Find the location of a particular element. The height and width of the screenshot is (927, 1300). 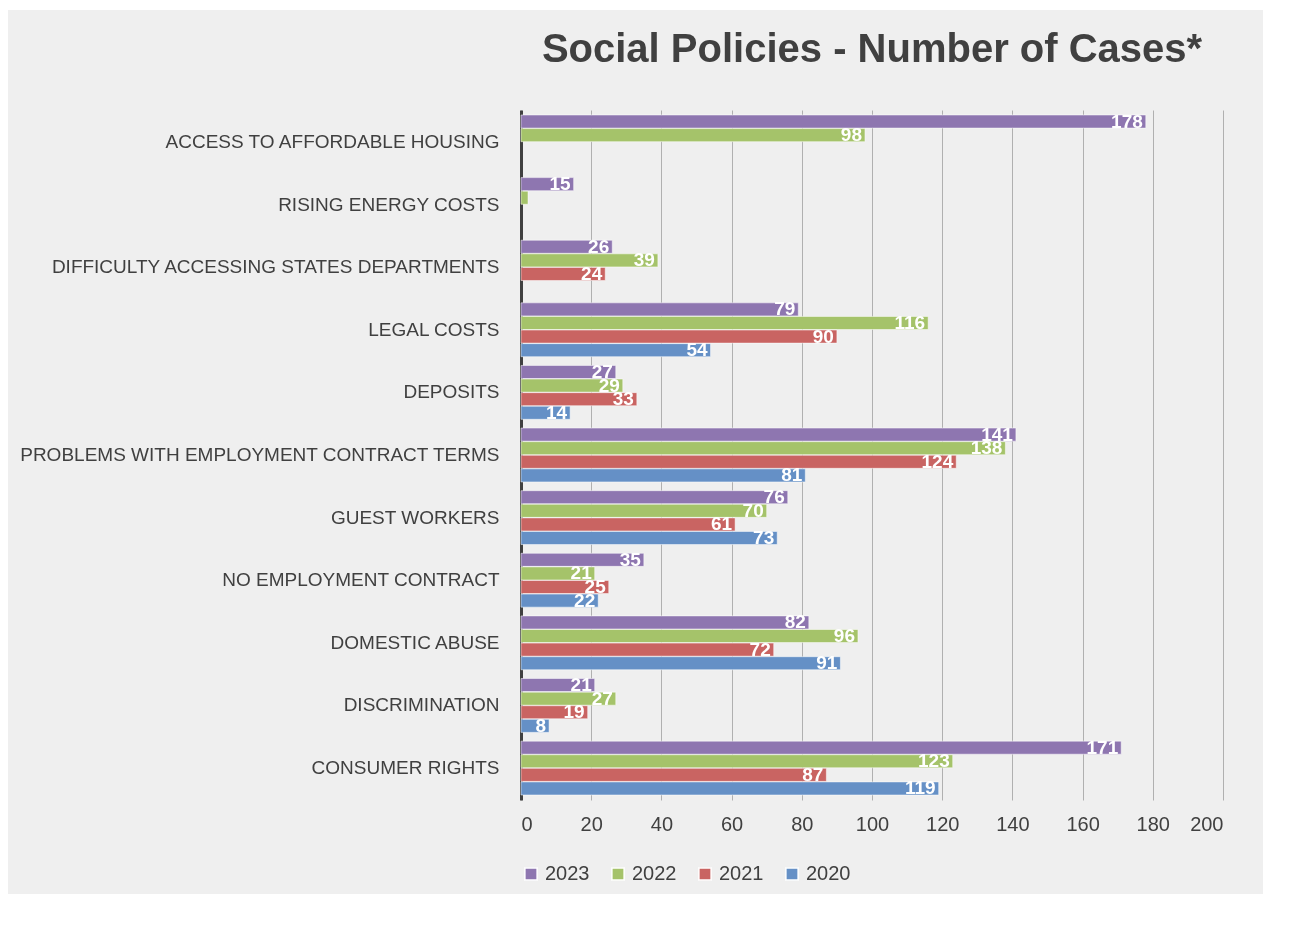

y-tick-label: PROBLEMS WITH EMPLOYMENT CONTRACT TERMS is located at coordinates (260, 454).